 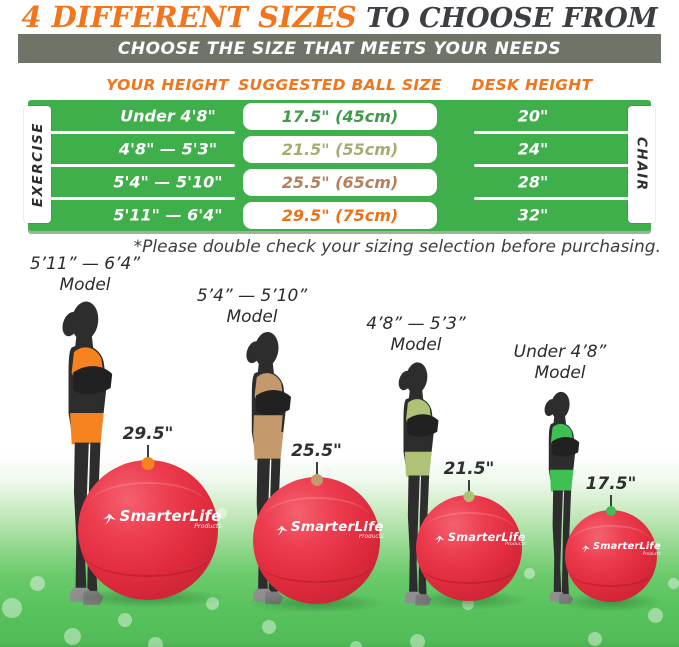 What do you see at coordinates (507, 18) in the screenshot?
I see `title-rest: TO CHOOSE FROM` at bounding box center [507, 18].